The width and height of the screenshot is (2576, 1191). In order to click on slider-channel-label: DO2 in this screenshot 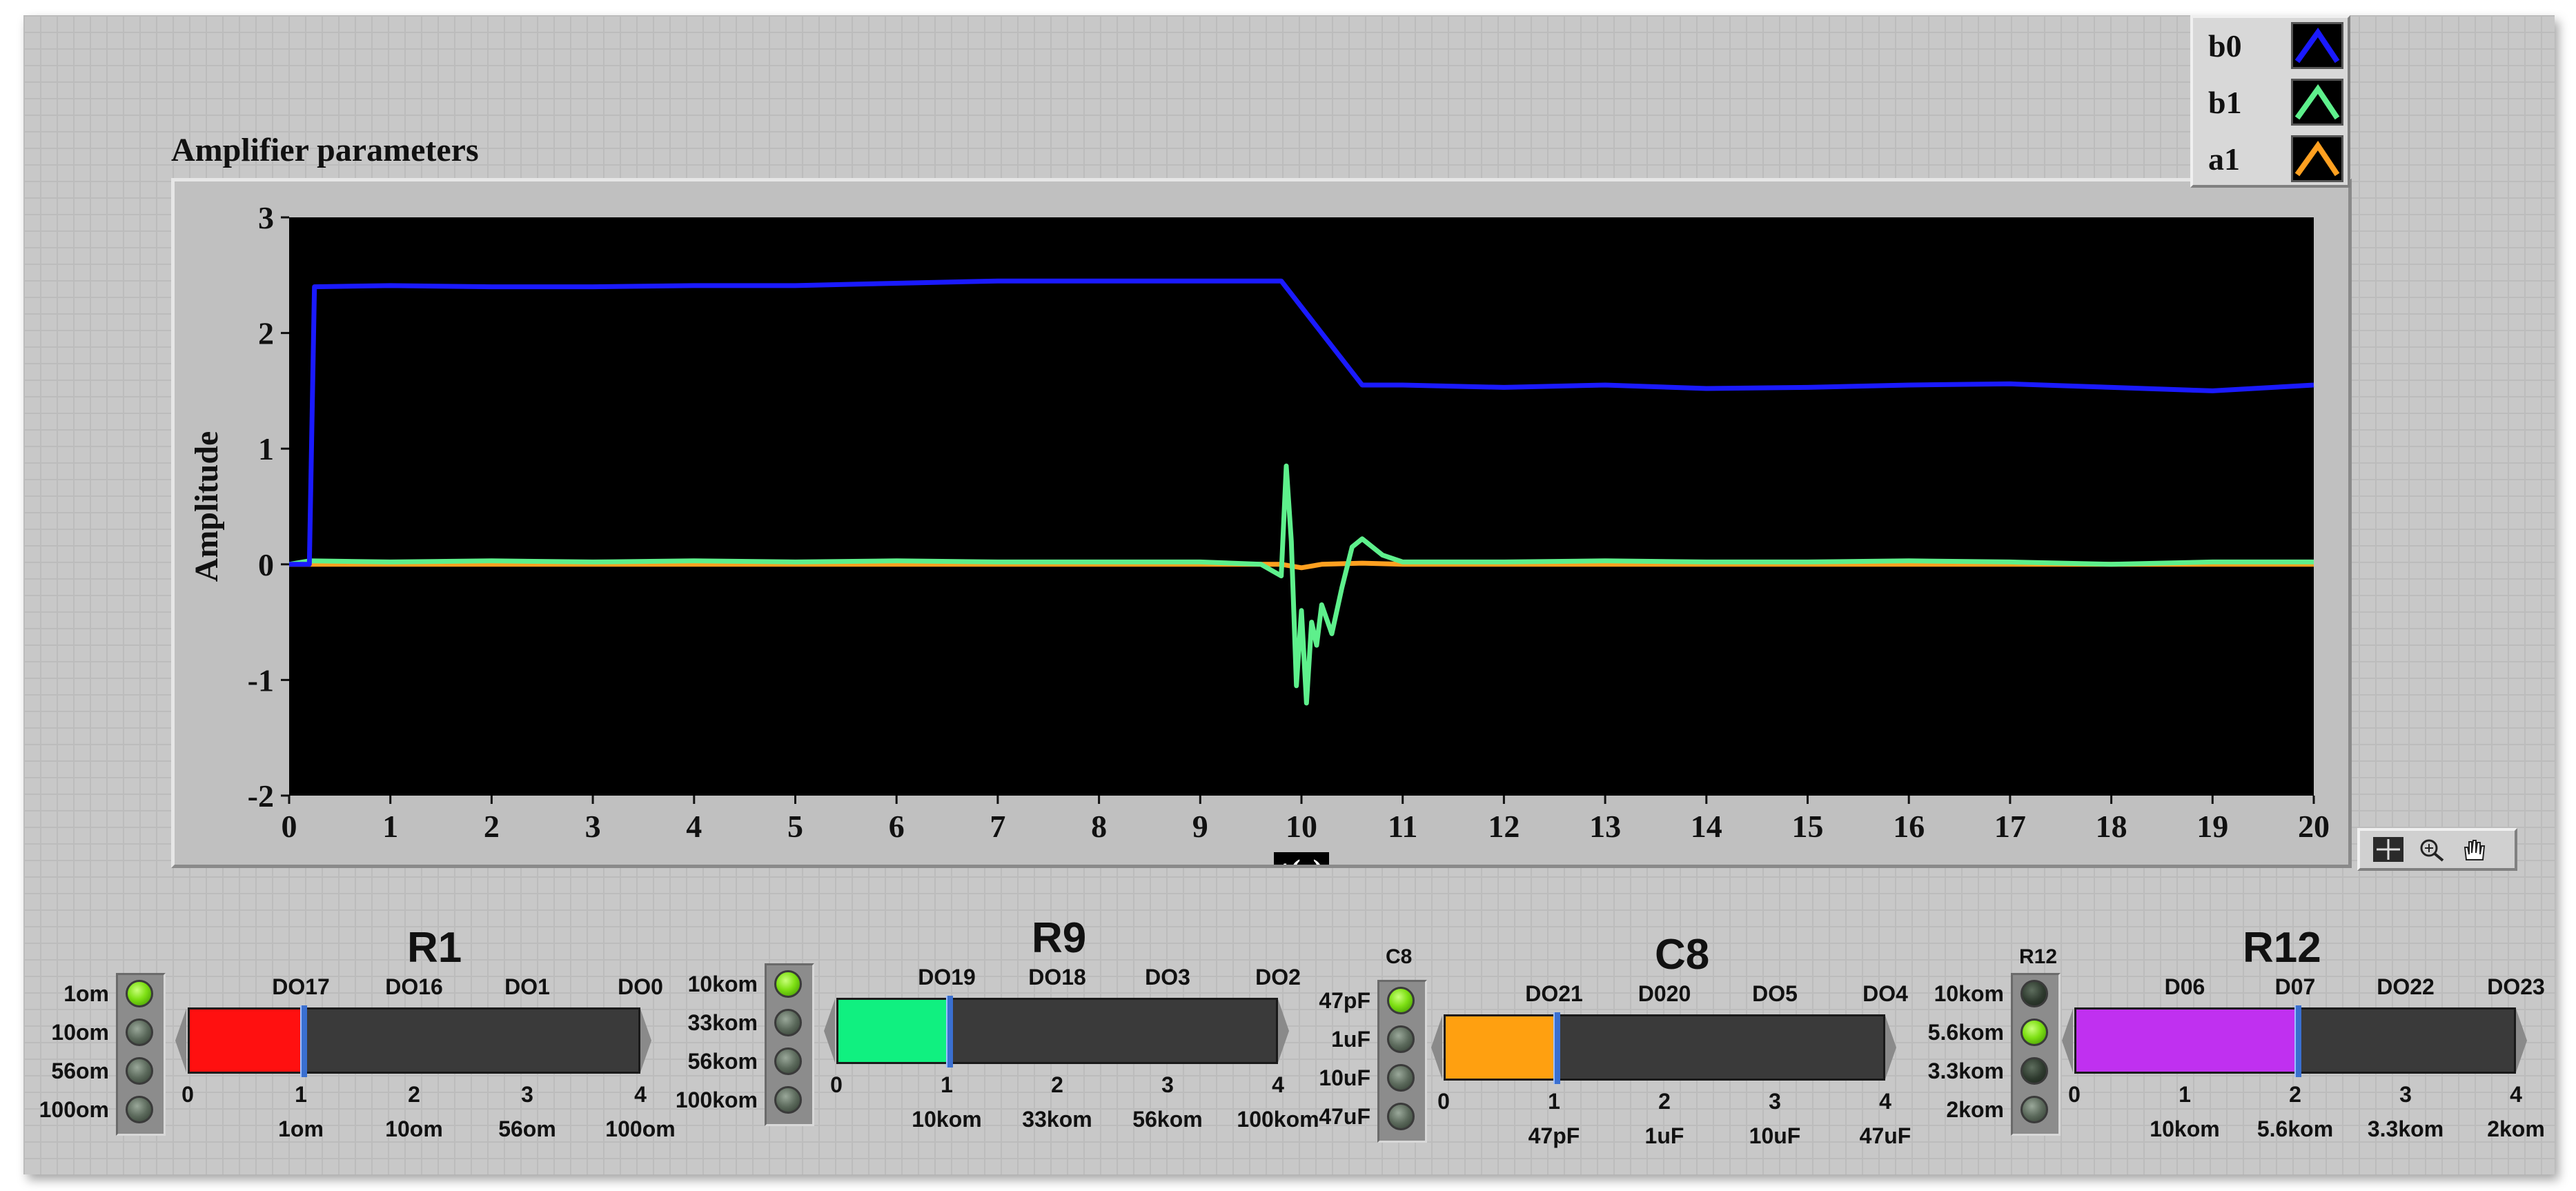, I will do `click(1278, 977)`.